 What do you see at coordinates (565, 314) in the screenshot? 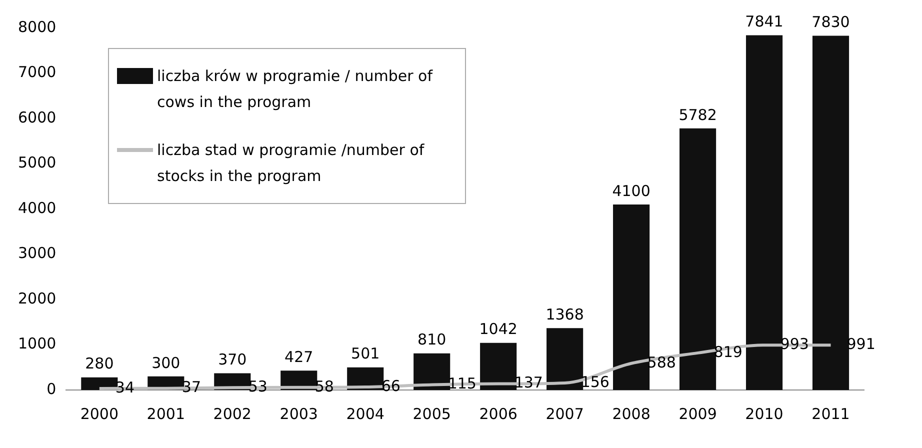
I see `data-label: 1368` at bounding box center [565, 314].